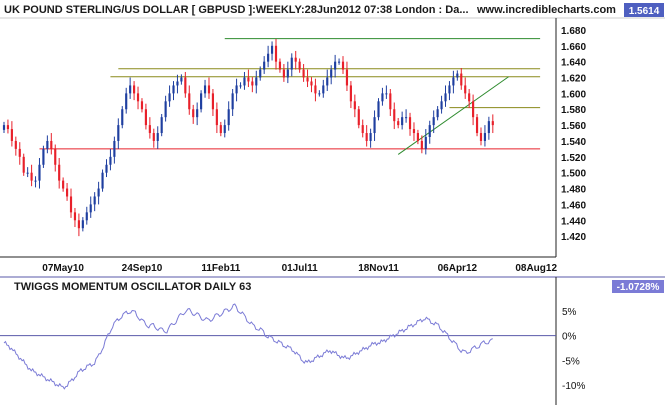  What do you see at coordinates (132, 287) in the screenshot?
I see `oscillator-title: TWIGGS MOMENTUM OSCILLATOR DAILY 63` at bounding box center [132, 287].